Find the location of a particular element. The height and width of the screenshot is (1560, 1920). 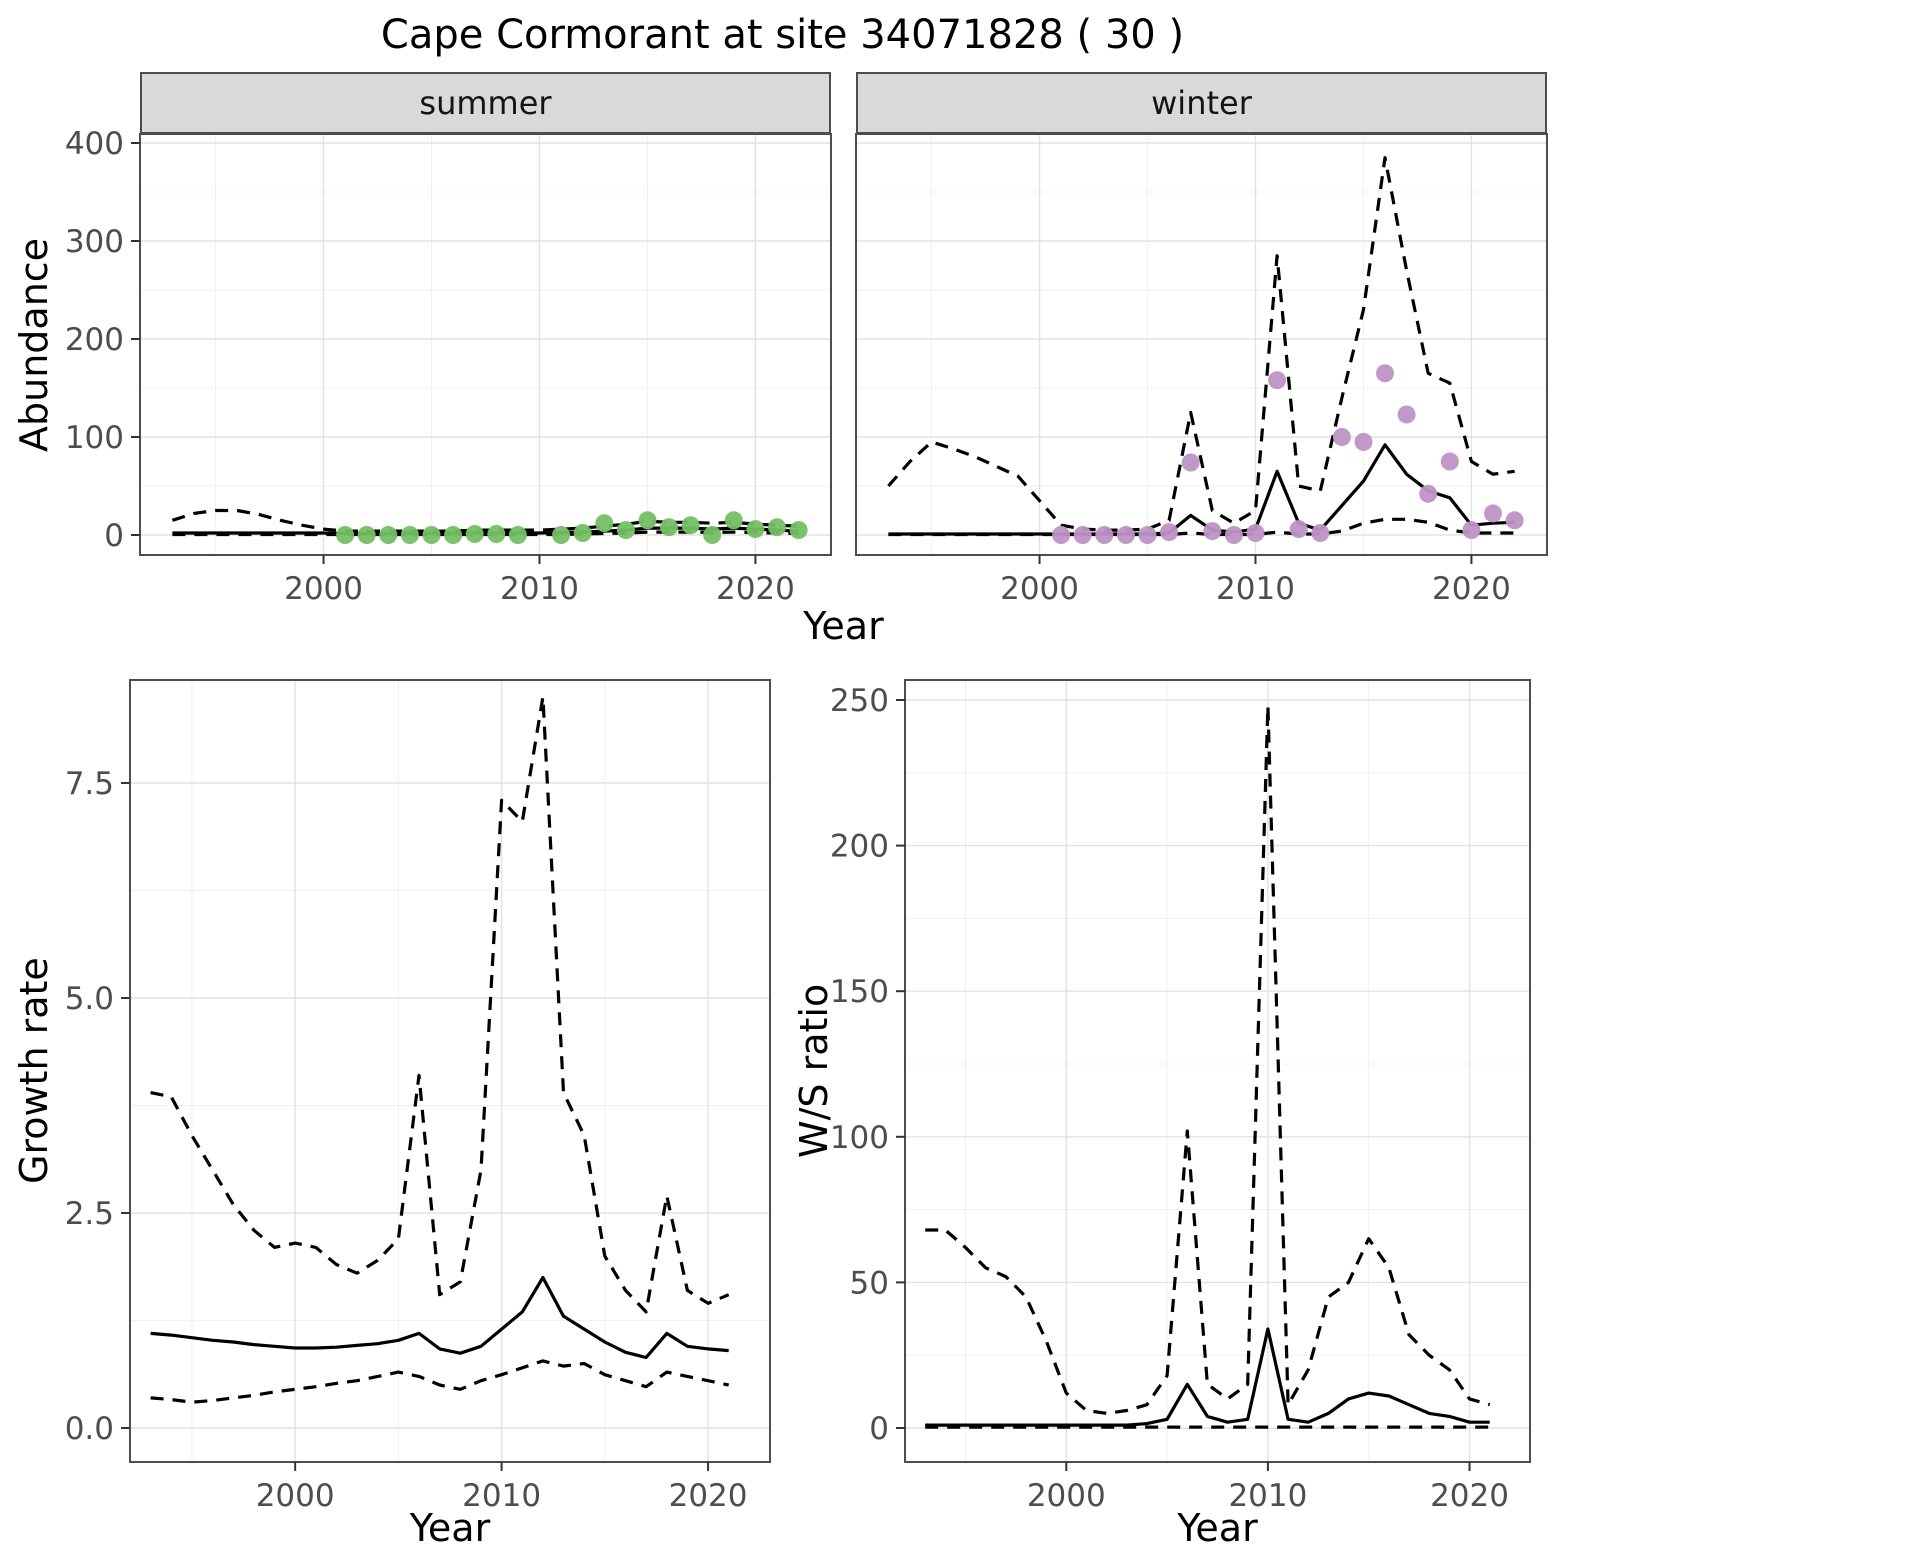

y-tick-label: 250 is located at coordinates (859, 701).